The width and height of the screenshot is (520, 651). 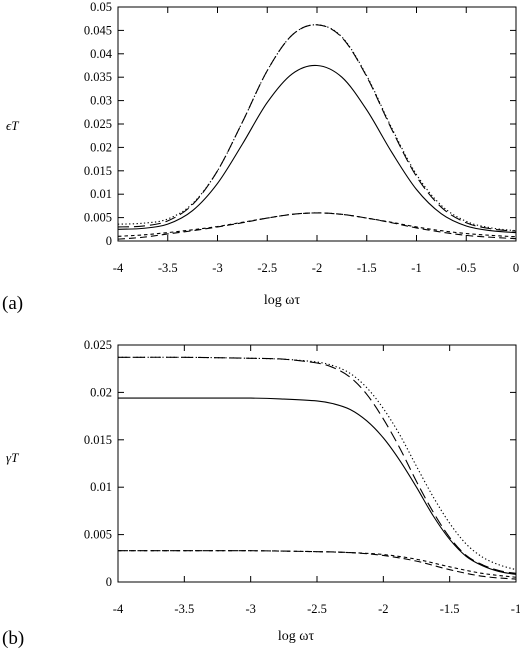 I want to click on y-tick-label: 0.05, so click(x=101, y=7).